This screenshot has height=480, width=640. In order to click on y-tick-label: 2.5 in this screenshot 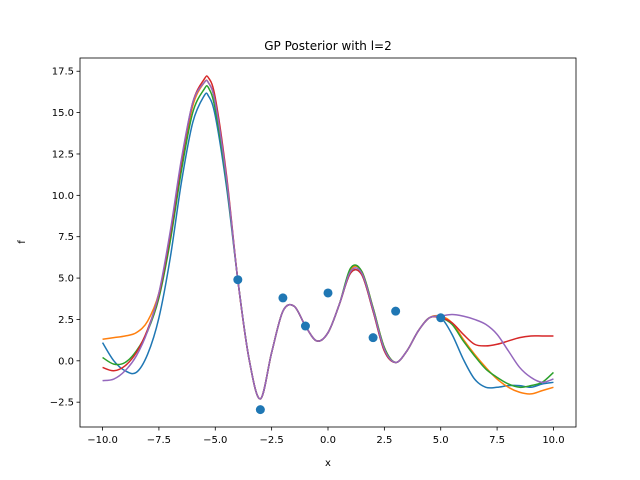, I will do `click(66, 320)`.